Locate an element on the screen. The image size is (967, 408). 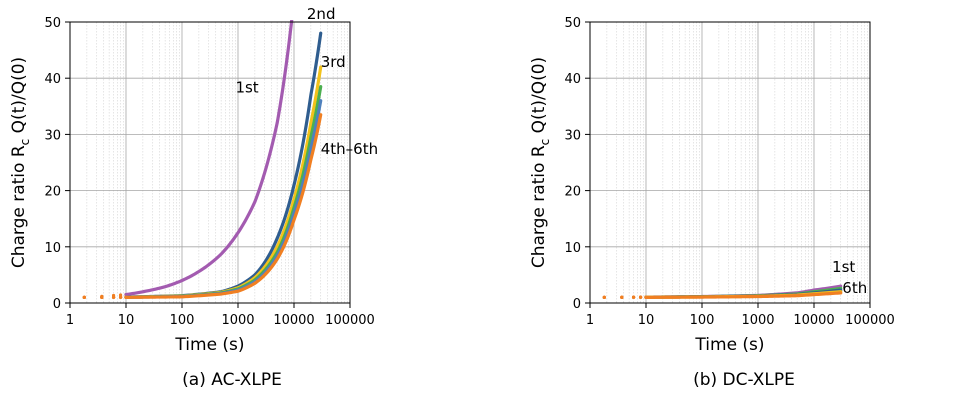
y-axis-label-dc: Charge ratio Rc Q(t)/Q(0) is located at coordinates (540, 162).